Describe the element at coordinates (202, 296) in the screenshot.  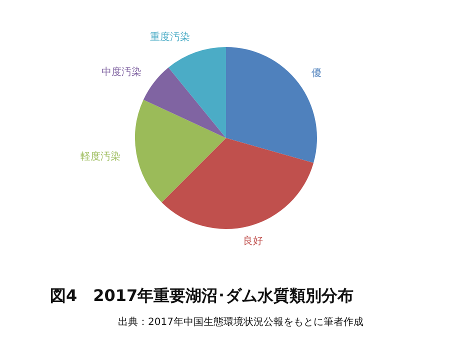
I see `text: 図4 2017年重要湖沼･ダム水質類別分布` at that location.